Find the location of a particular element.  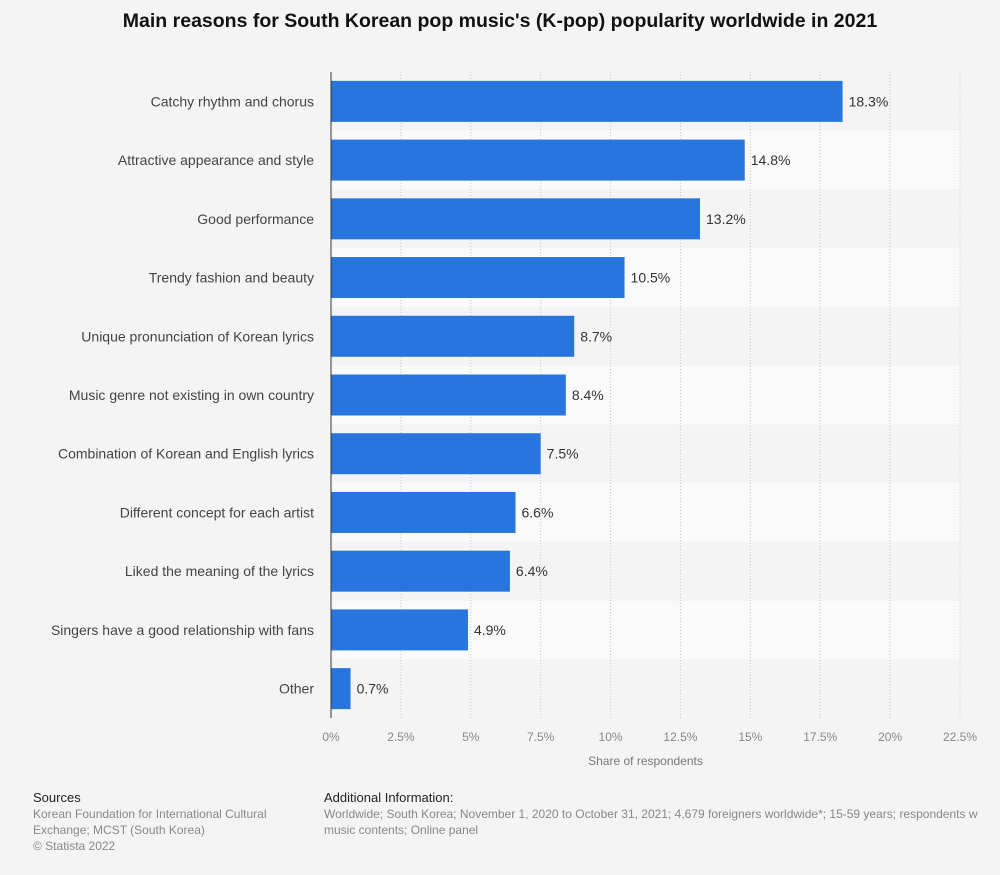

category-label: Other is located at coordinates (296, 689).